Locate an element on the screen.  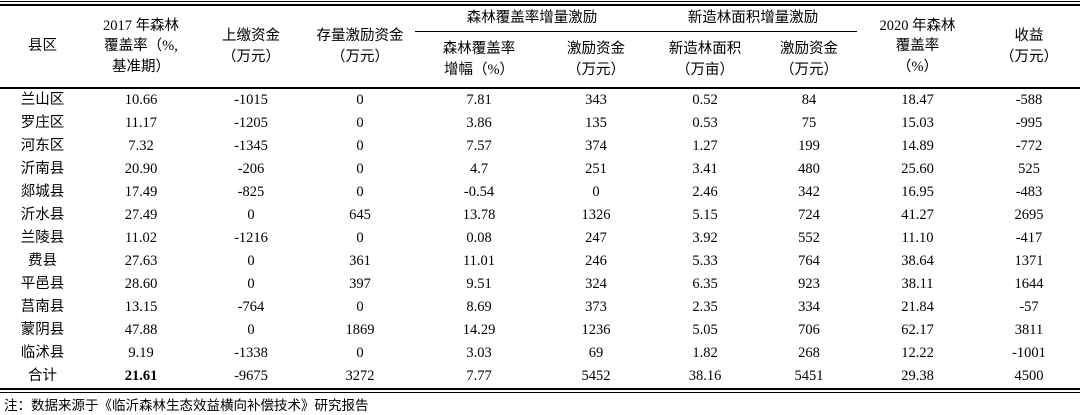
value-cell: 1.27 is located at coordinates (705, 146).